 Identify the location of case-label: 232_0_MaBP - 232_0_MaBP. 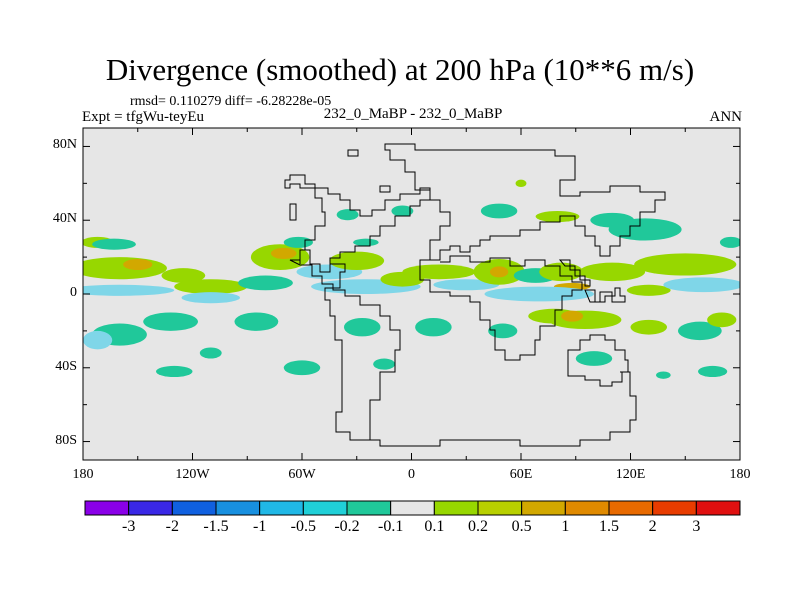
(400, 114).